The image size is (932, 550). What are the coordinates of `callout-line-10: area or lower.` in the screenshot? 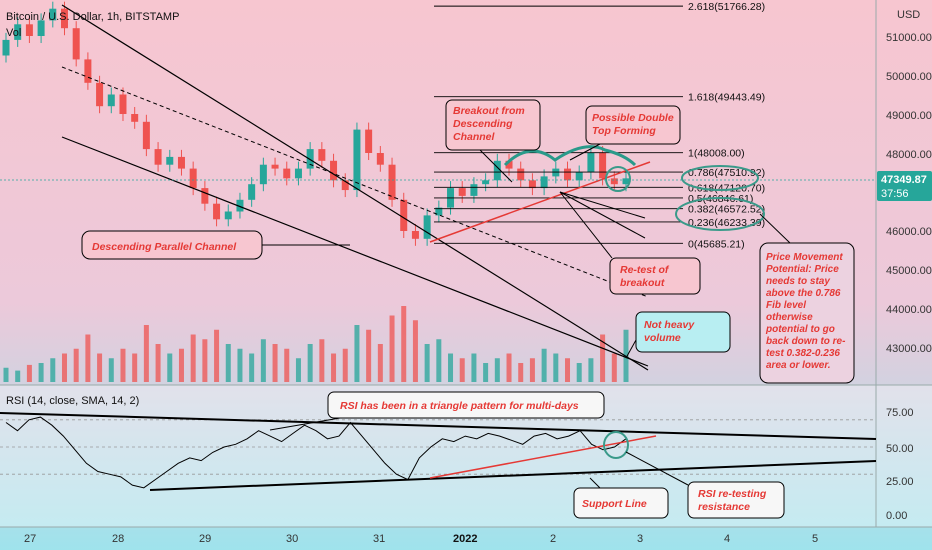 It's located at (798, 365).